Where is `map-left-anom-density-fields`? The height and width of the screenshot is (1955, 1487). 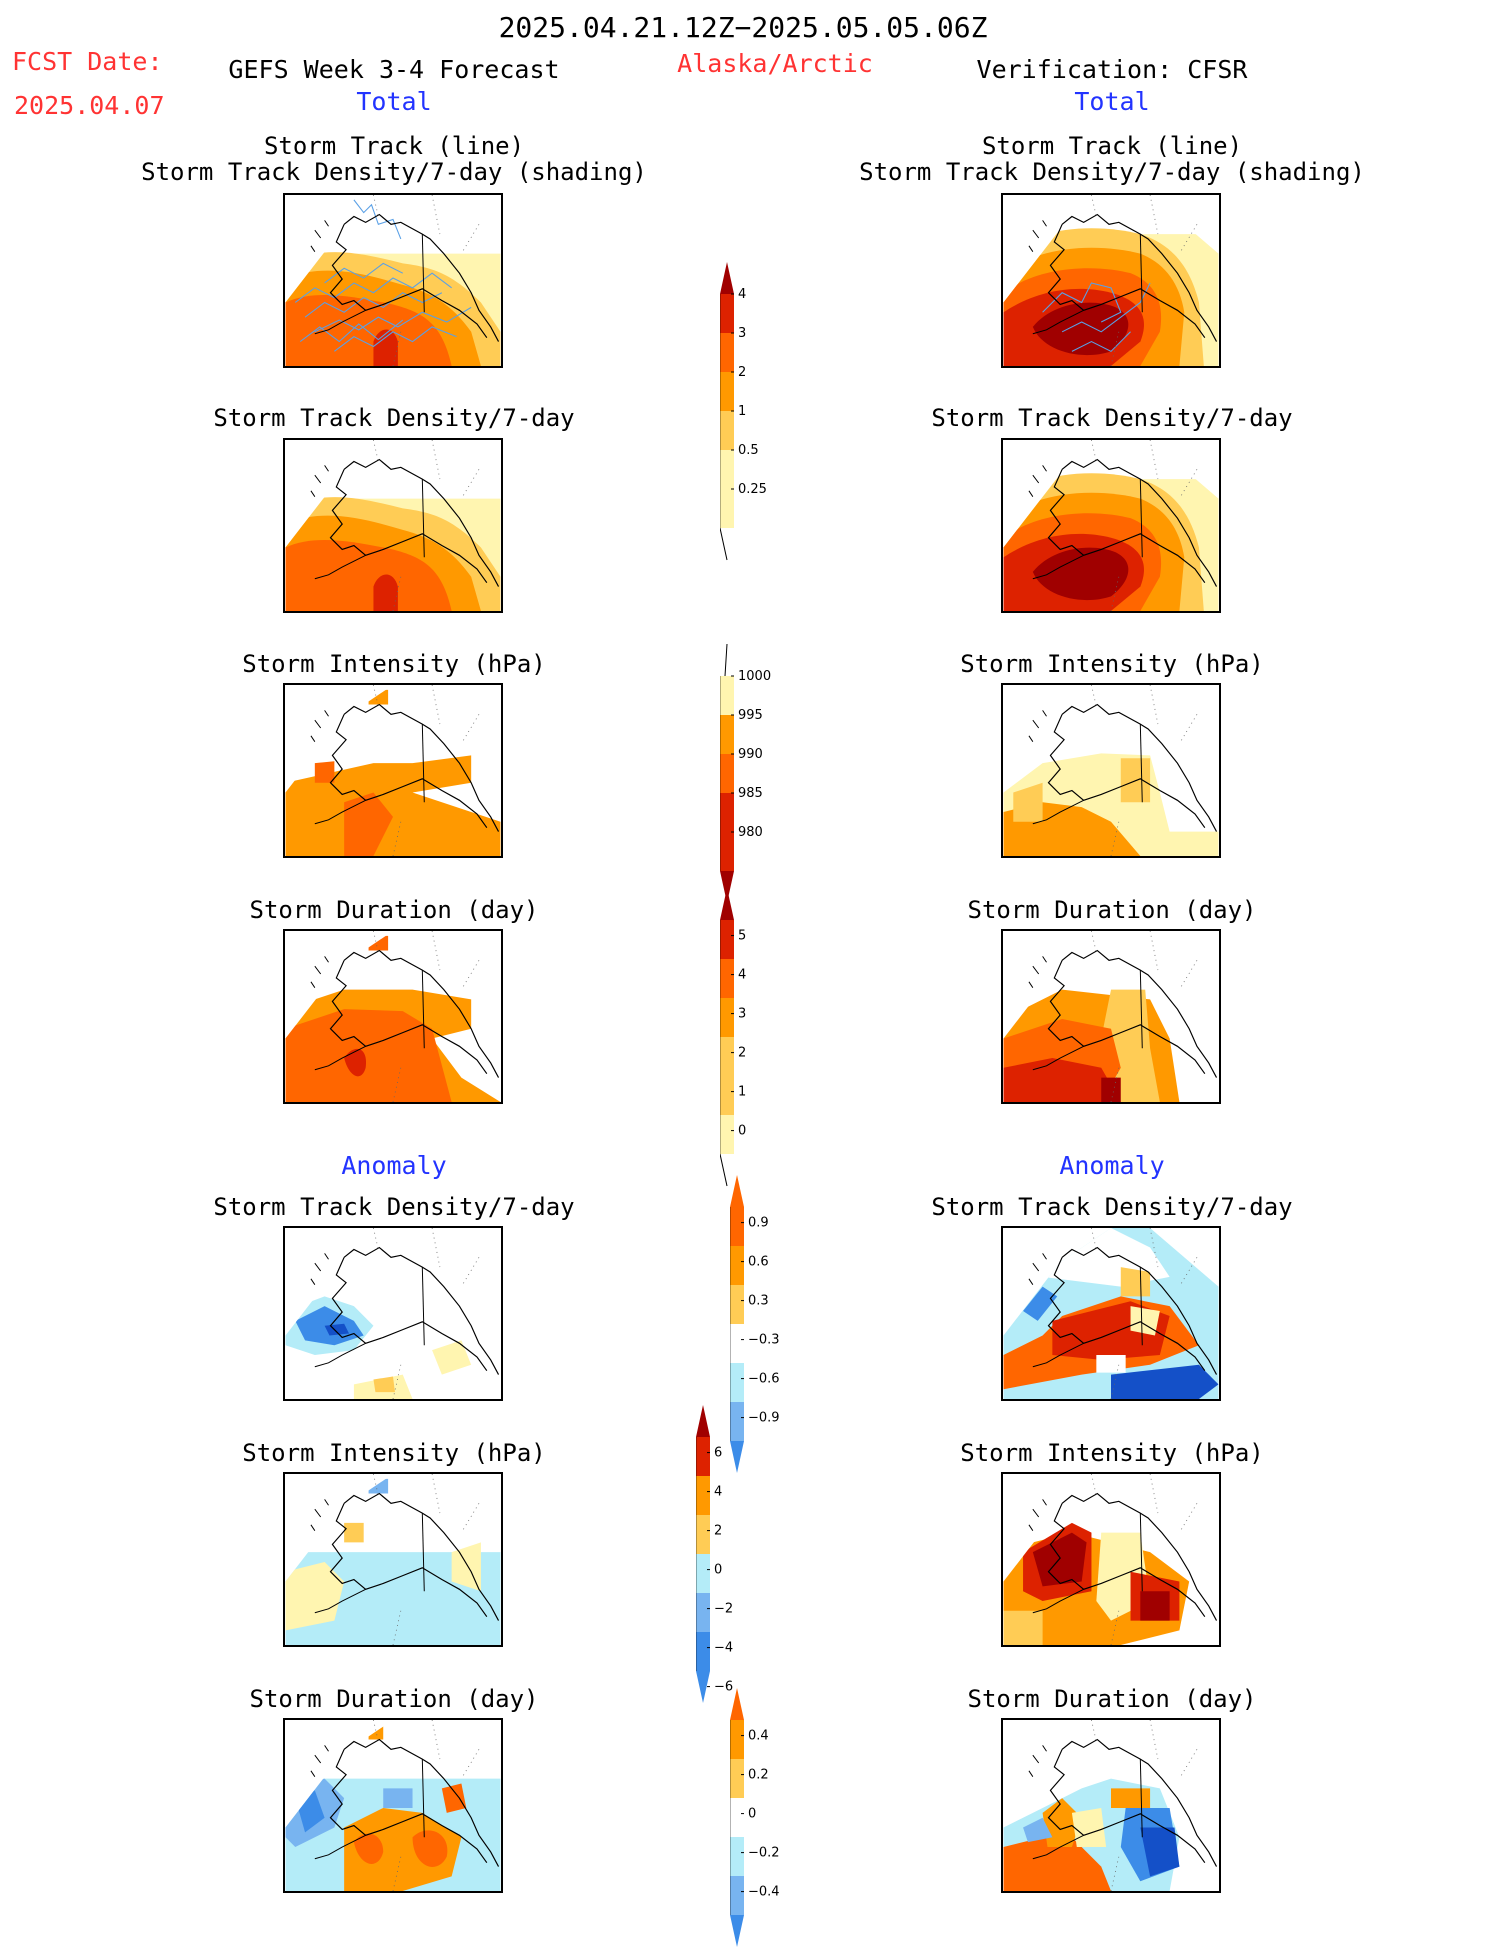 map-left-anom-density-fields is located at coordinates (378, 1347).